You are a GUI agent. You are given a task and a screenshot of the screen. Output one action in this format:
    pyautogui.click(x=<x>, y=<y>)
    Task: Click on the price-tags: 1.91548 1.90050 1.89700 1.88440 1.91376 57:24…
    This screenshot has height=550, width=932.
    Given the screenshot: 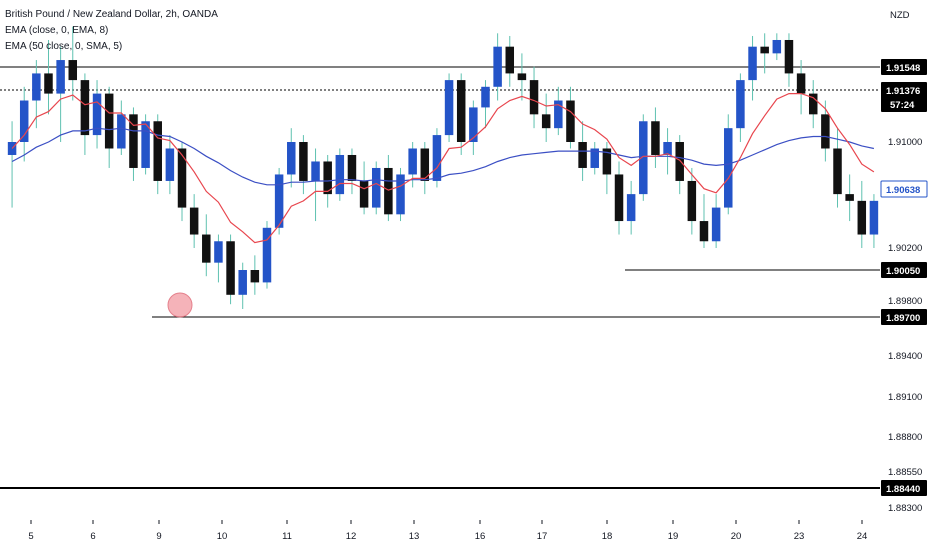 What is the action you would take?
    pyautogui.click(x=904, y=277)
    